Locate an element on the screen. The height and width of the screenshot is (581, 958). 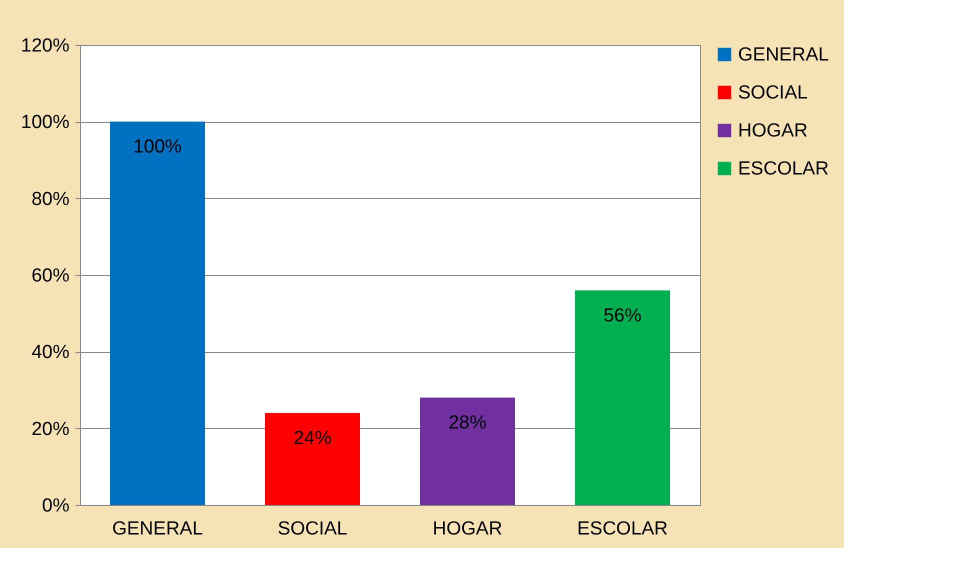
data-label: 28% is located at coordinates (467, 423).